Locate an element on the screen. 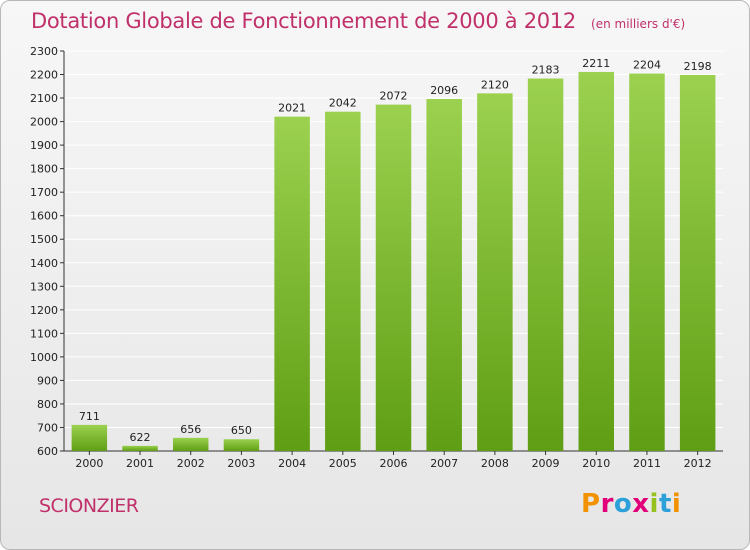  logo-letter: x is located at coordinates (641, 504).